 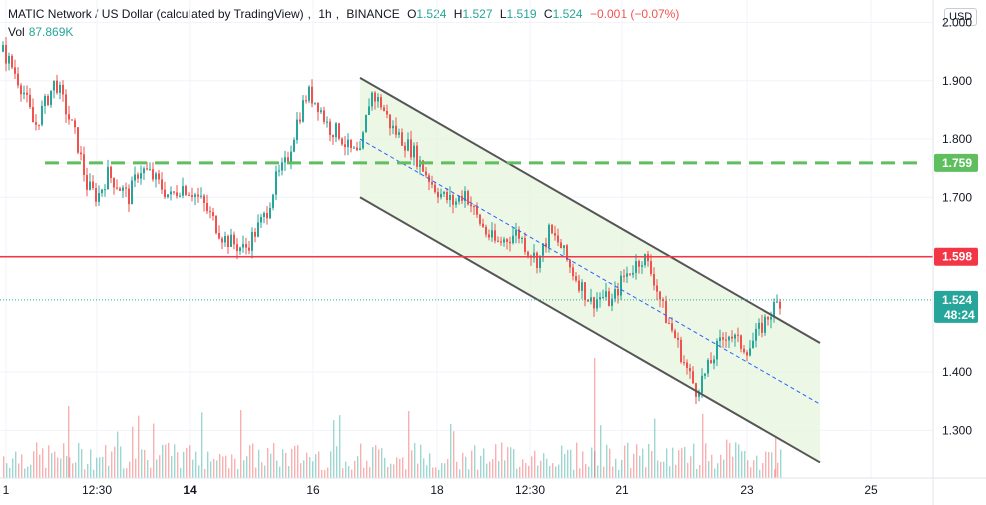 What do you see at coordinates (622, 490) in the screenshot?
I see `time-tick-label: 21` at bounding box center [622, 490].